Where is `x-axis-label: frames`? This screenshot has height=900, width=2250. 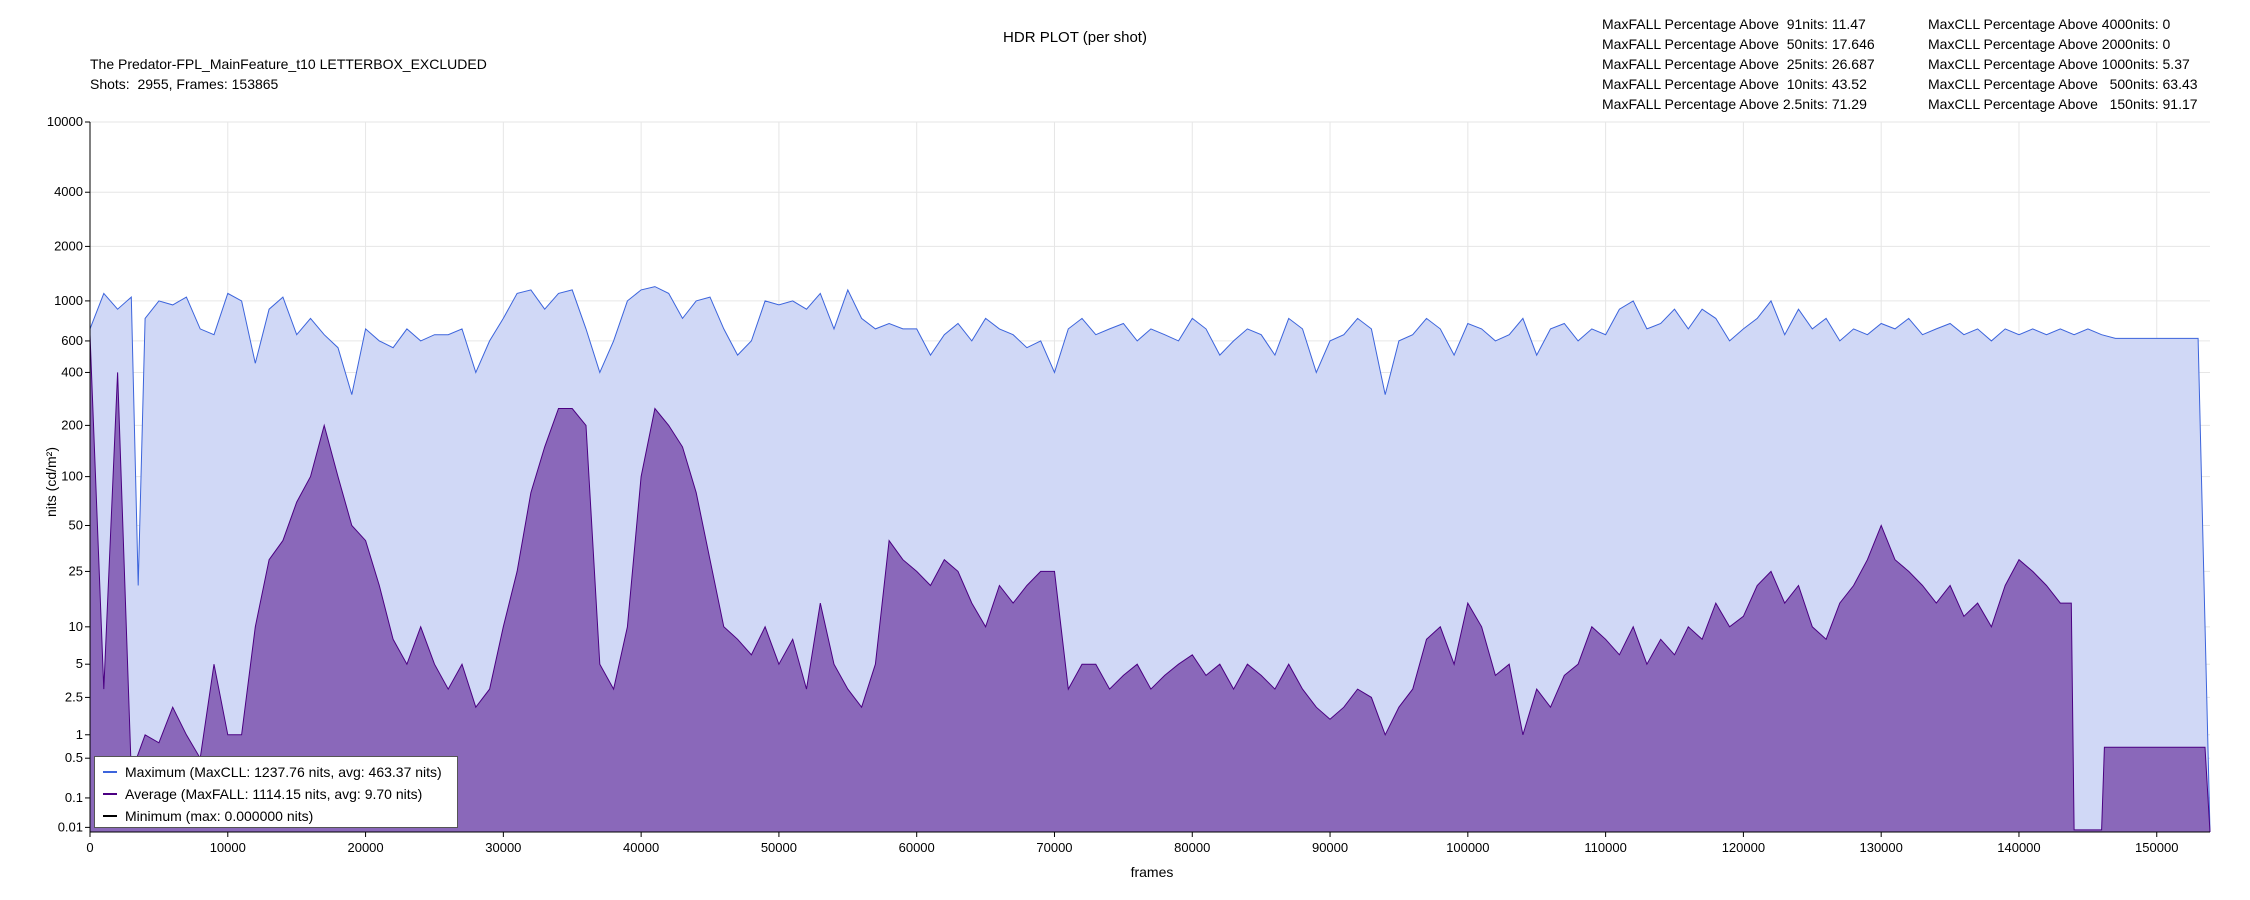 x-axis-label: frames is located at coordinates (1152, 872).